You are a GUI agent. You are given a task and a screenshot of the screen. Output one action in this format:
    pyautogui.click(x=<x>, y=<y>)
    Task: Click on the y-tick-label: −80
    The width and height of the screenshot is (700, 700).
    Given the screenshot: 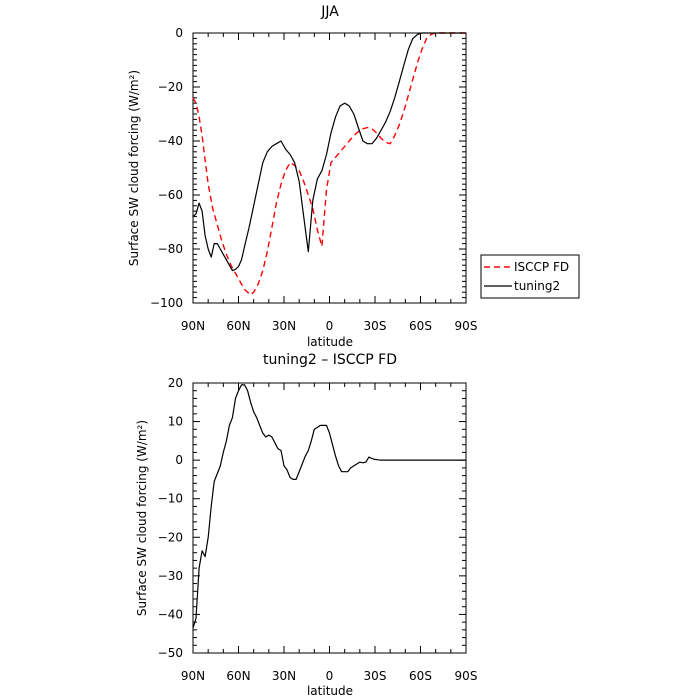 What is the action you would take?
    pyautogui.click(x=170, y=249)
    